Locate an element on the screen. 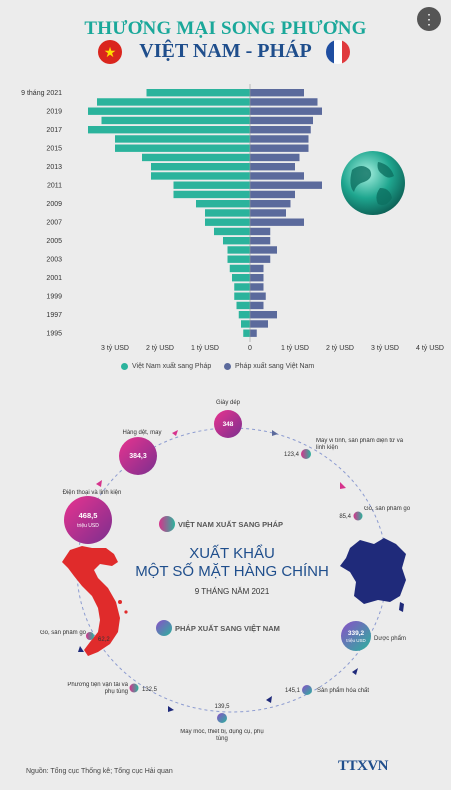 The width and height of the screenshot is (451, 790). year-label: 2005 is located at coordinates (54, 241).